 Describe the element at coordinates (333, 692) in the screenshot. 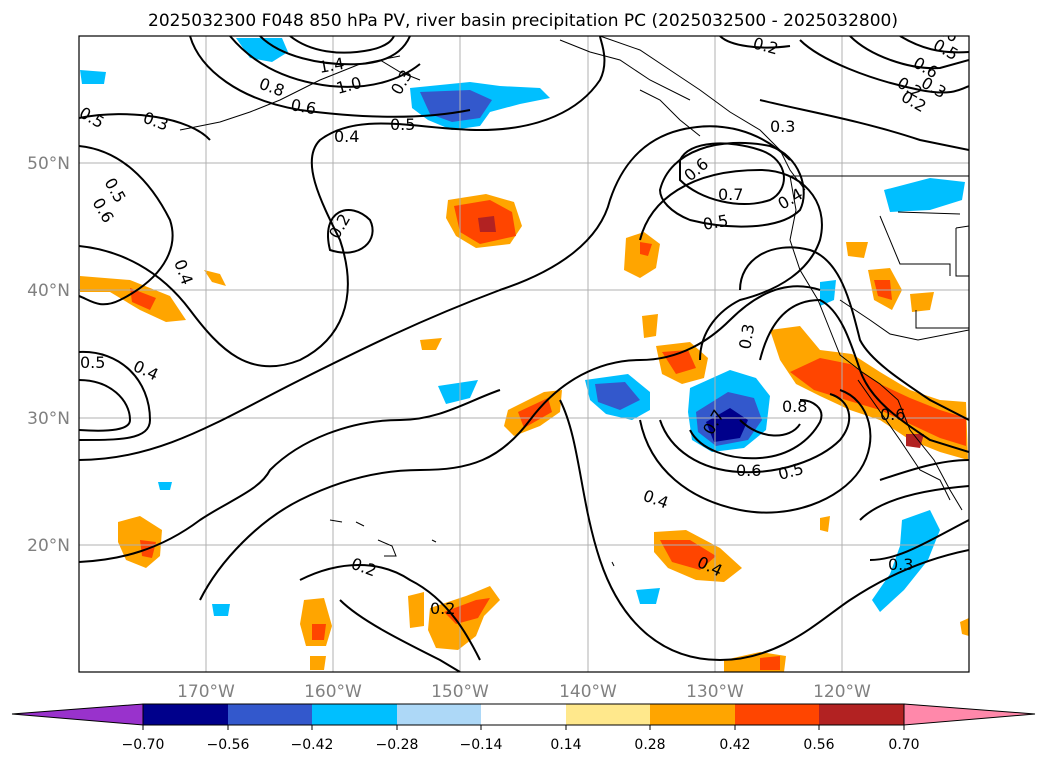

I see `lon-tick-label: 160°W` at that location.